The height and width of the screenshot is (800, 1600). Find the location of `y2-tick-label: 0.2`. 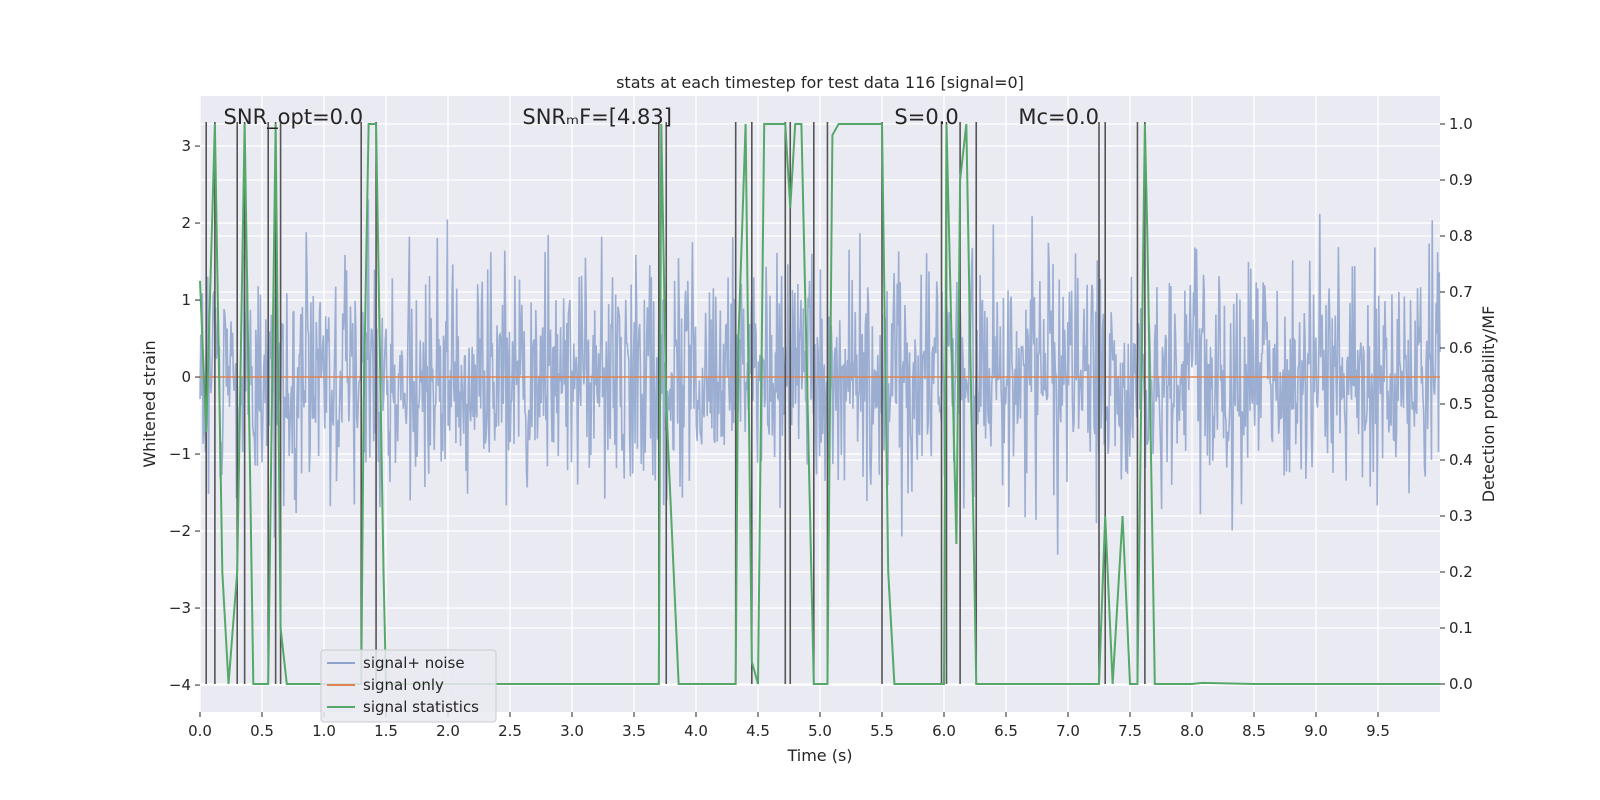

y2-tick-label: 0.2 is located at coordinates (1461, 572).